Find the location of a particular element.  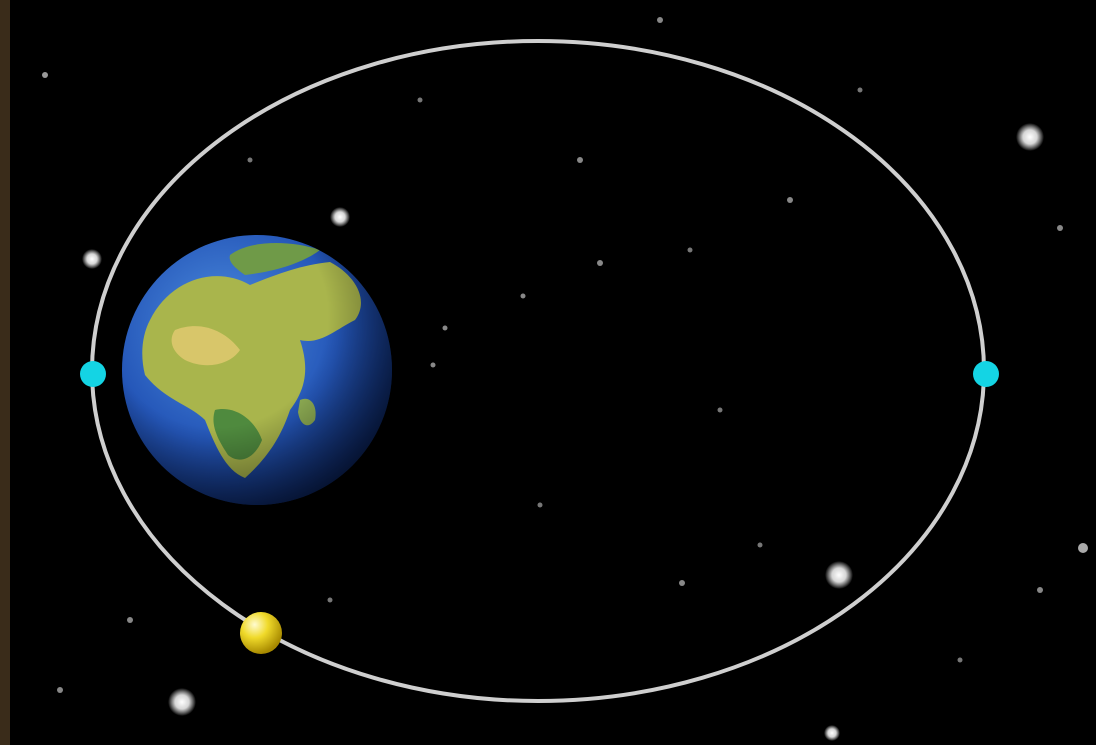

satellite is located at coordinates (261, 633).